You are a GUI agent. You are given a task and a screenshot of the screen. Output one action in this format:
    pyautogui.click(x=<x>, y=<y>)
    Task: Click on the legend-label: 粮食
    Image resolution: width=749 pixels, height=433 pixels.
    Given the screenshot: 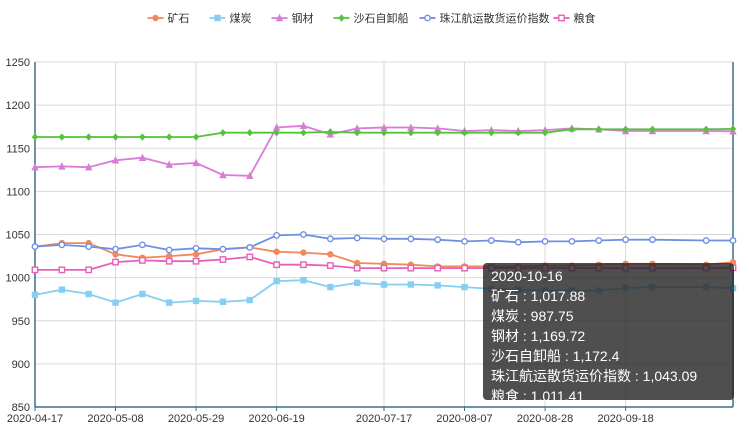 What is the action you would take?
    pyautogui.click(x=585, y=18)
    